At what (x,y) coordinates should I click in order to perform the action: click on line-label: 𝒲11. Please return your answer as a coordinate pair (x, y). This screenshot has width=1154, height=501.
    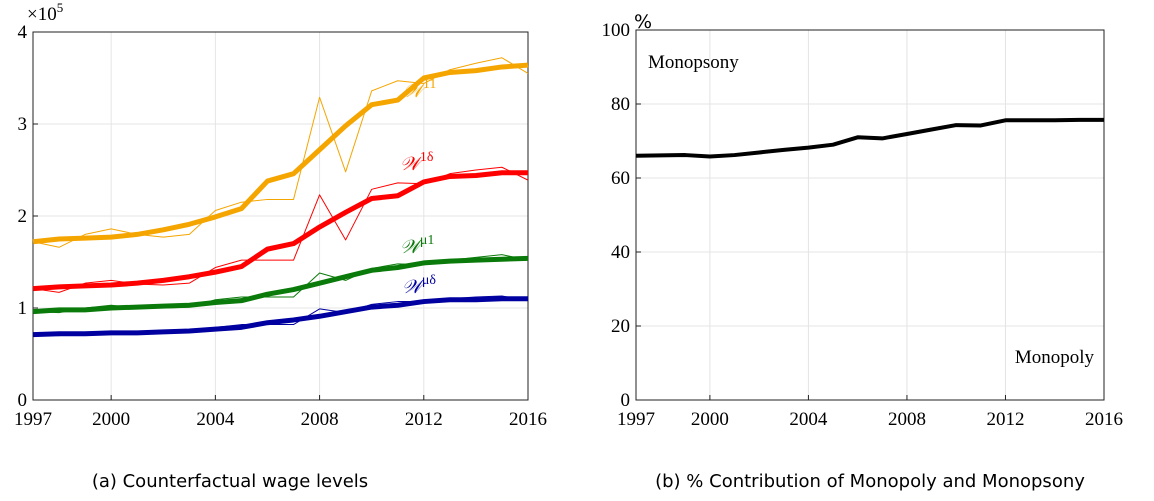
    Looking at the image, I should click on (419, 89).